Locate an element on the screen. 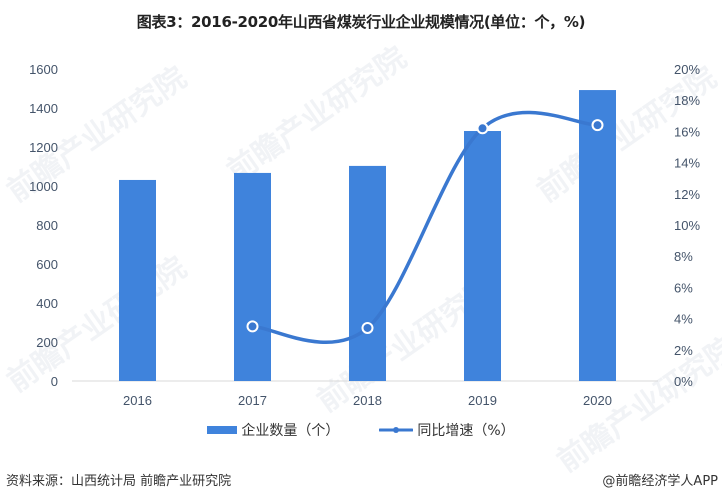  bar-2020 is located at coordinates (597, 235).